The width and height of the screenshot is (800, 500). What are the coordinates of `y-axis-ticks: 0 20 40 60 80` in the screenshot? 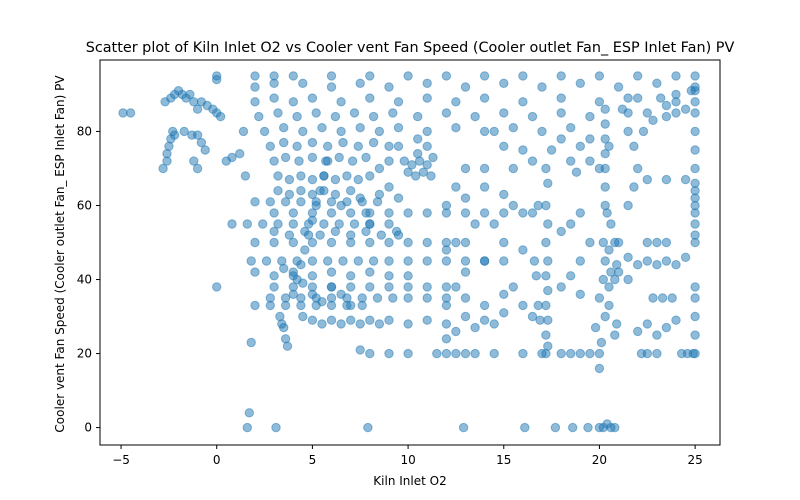 It's located at (88, 279).